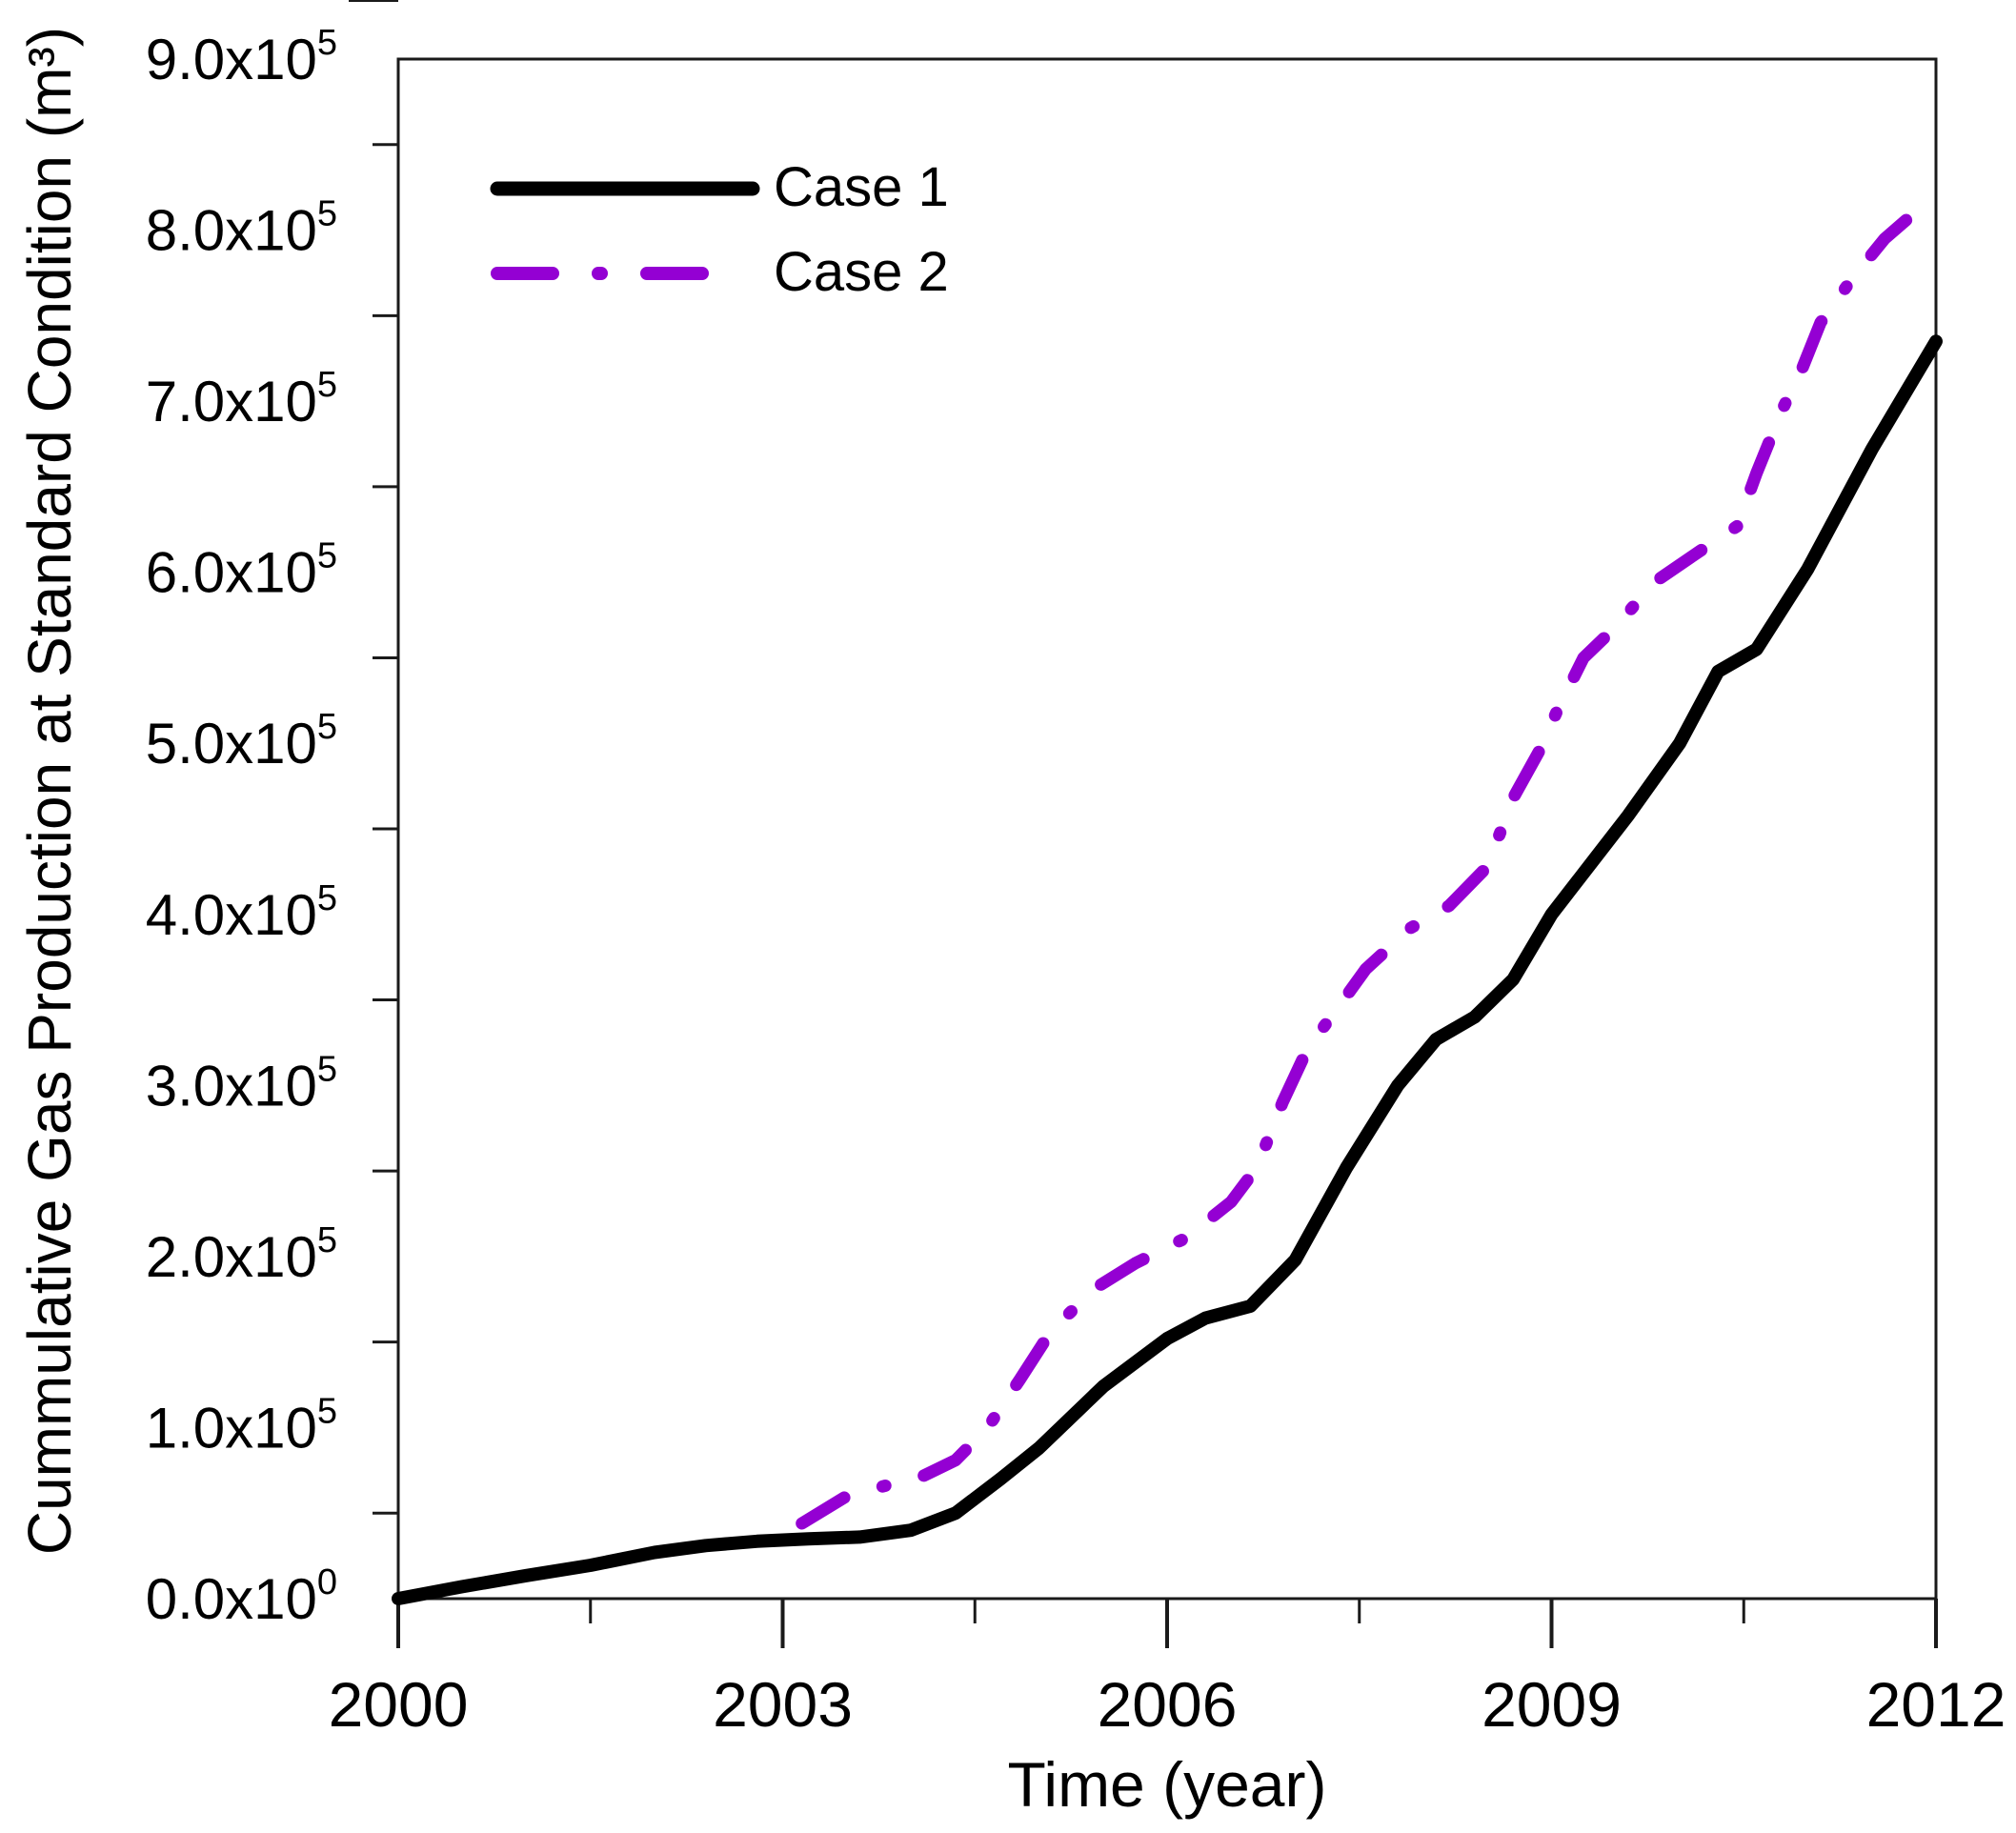  Describe the element at coordinates (242, 399) in the screenshot. I see `y-tick-label: 7.0x10⁵` at that location.